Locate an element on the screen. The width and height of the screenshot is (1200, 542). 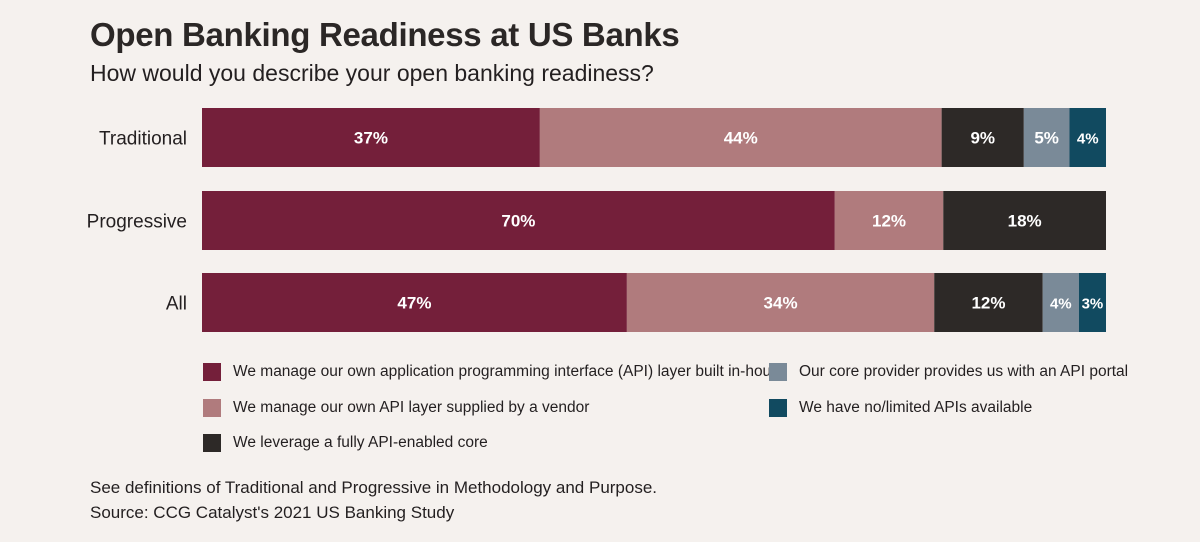
data-label-all-series-1: 47% is located at coordinates (414, 303).